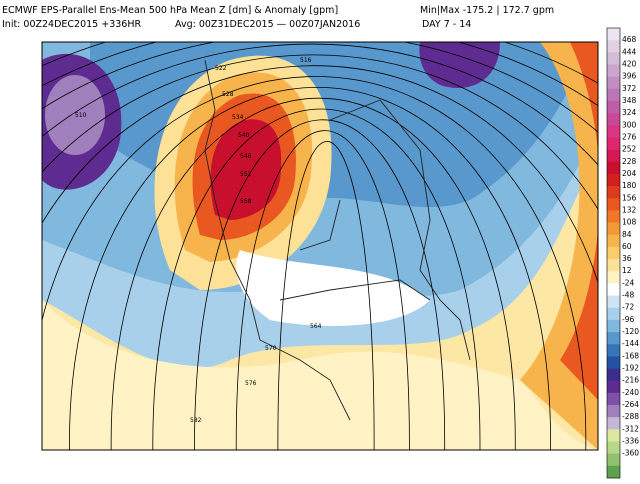  What do you see at coordinates (446, 24) in the screenshot?
I see `day: DAY 7 - 14` at bounding box center [446, 24].